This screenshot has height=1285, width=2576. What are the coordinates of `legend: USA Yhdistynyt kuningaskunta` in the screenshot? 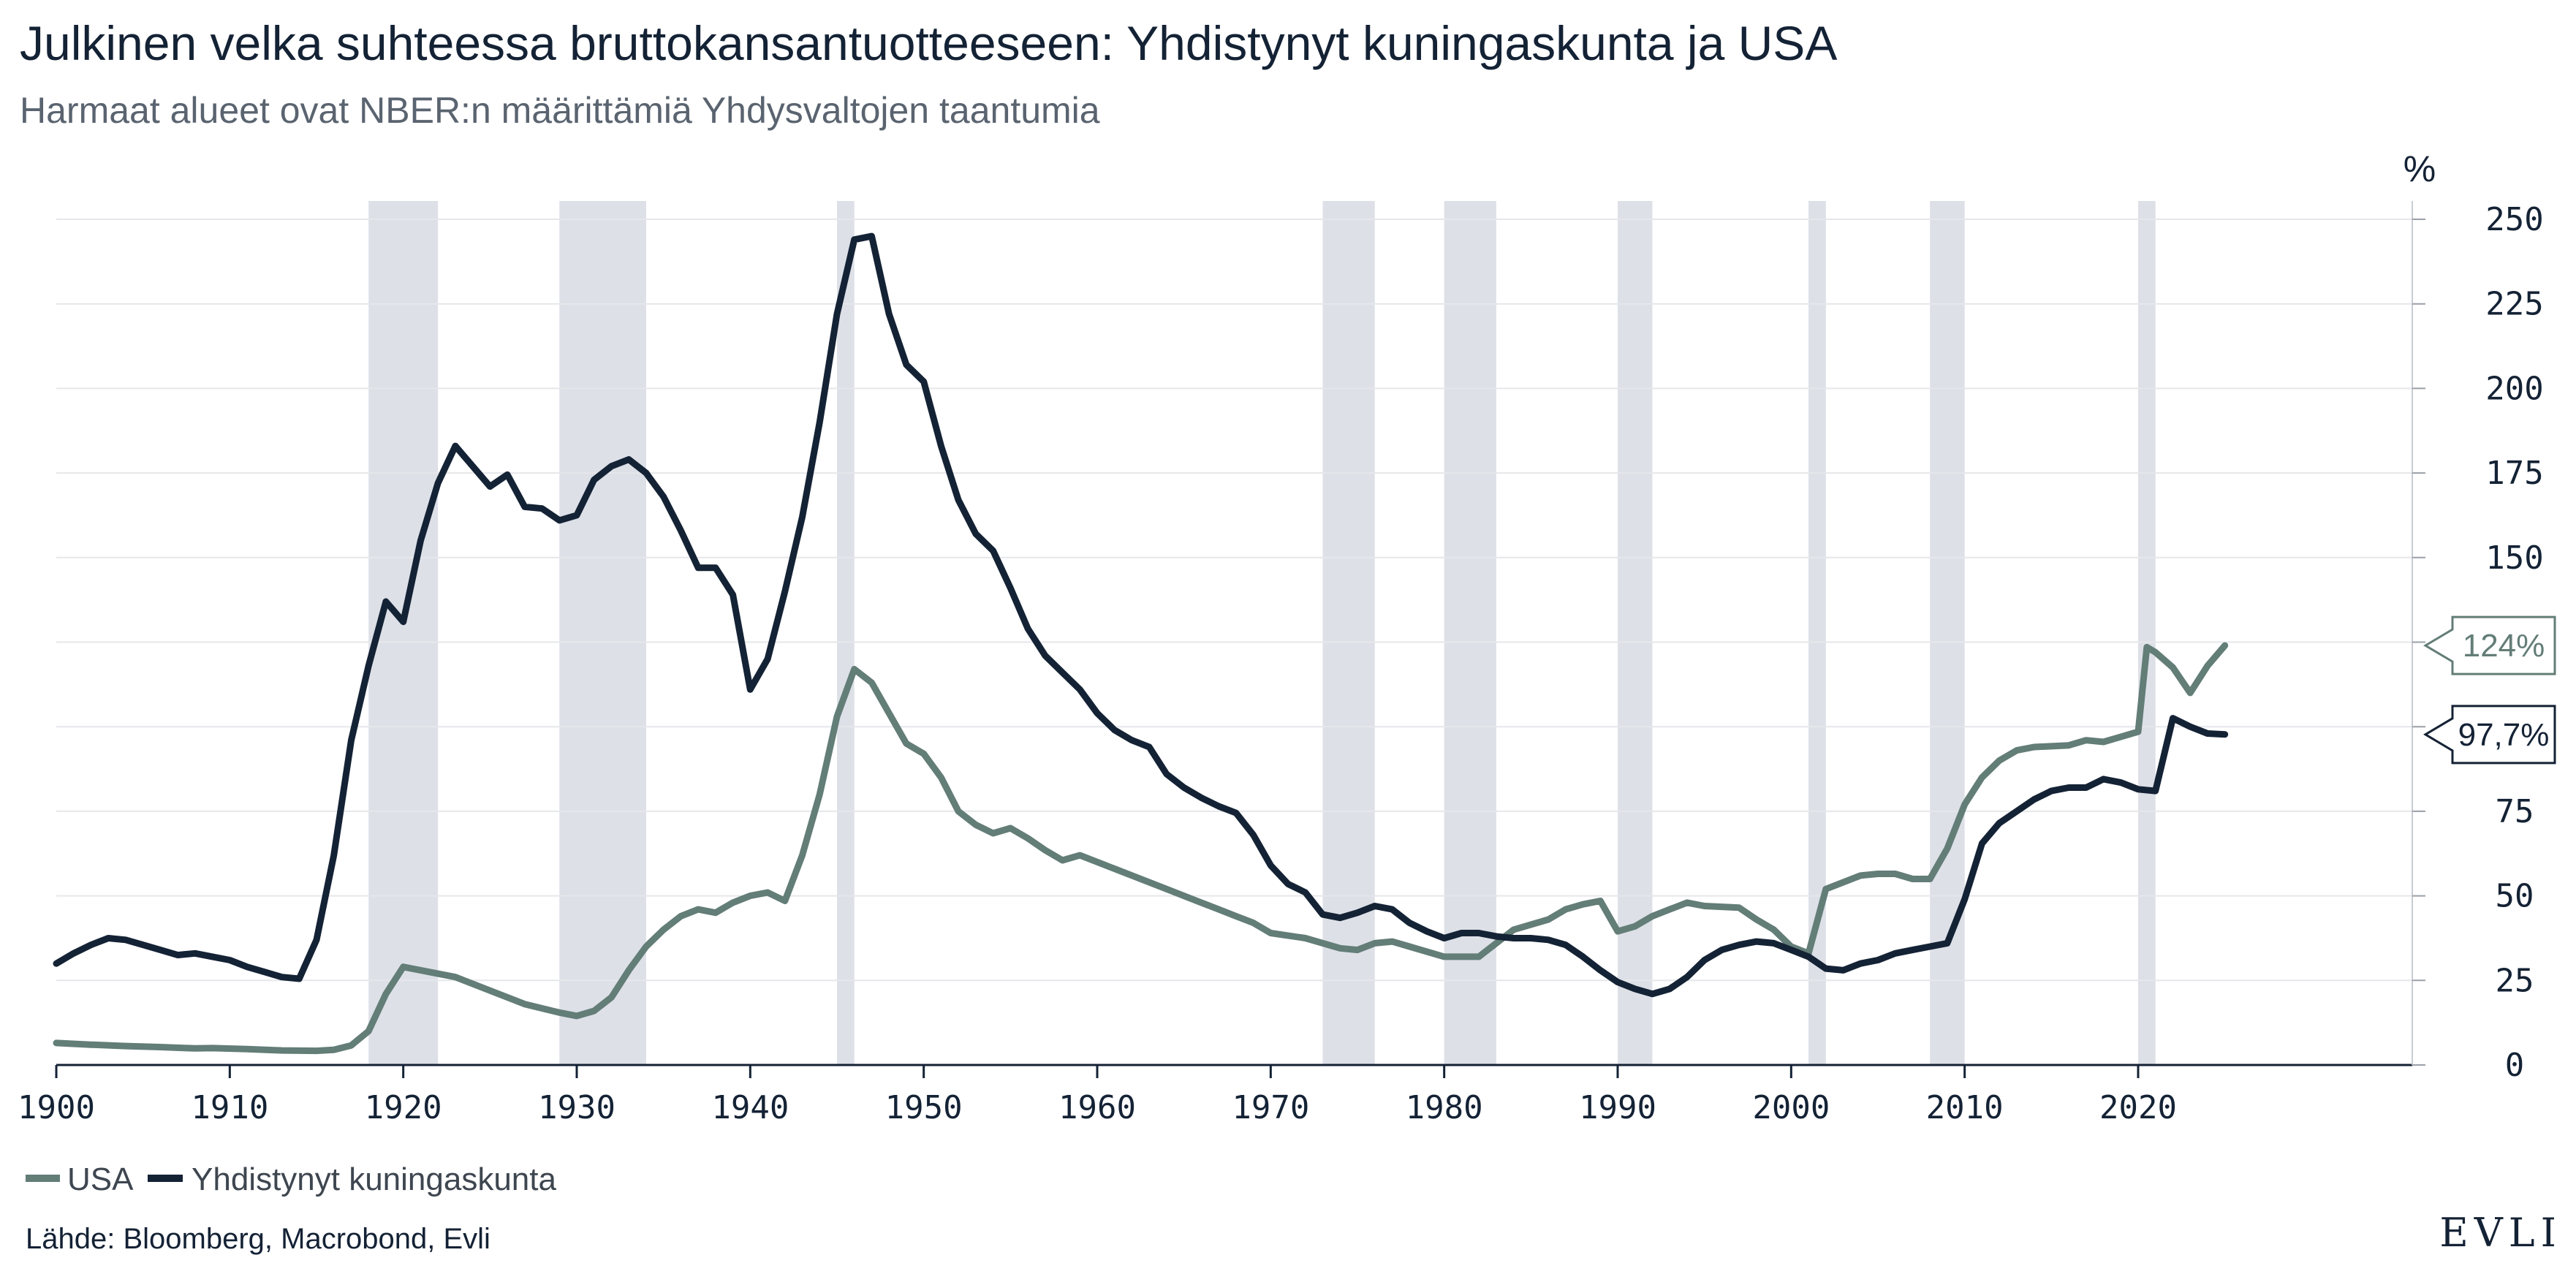 It's located at (291, 1179).